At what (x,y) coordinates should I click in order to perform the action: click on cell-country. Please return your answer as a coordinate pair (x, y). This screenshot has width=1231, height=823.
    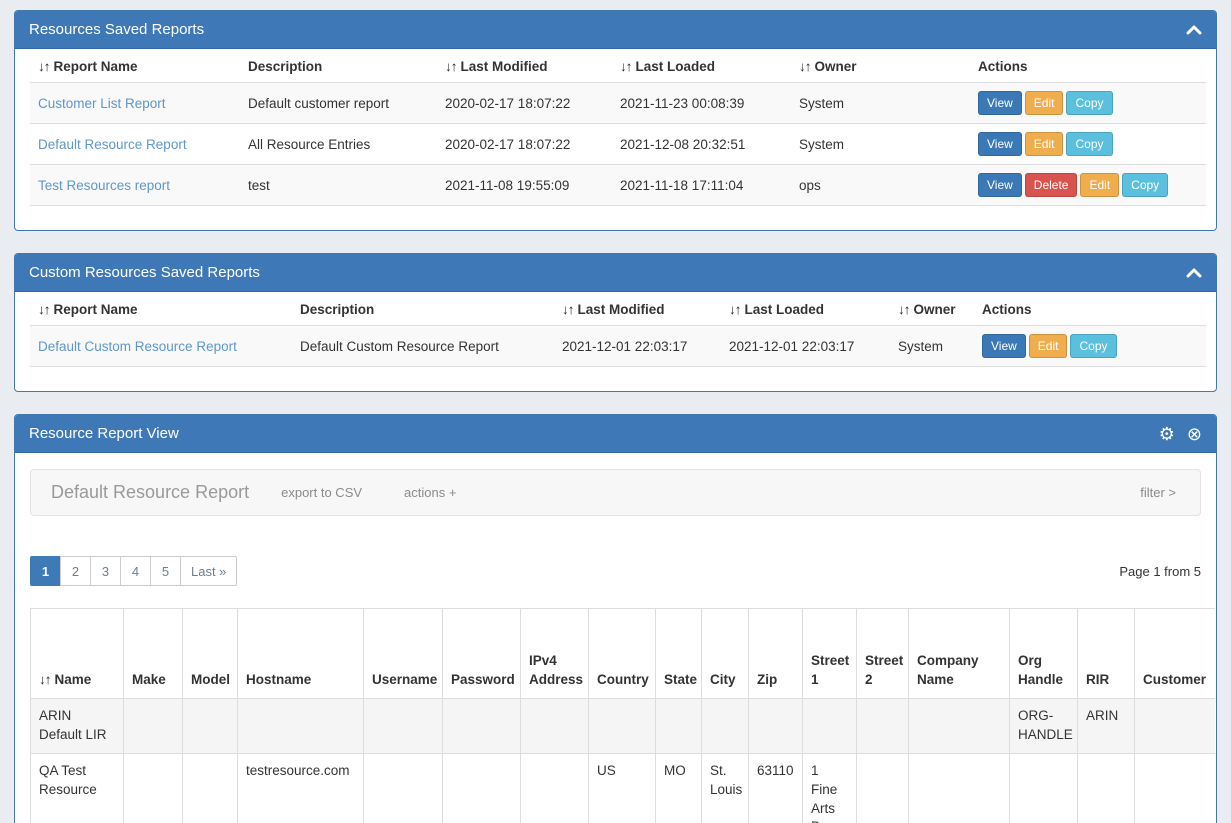
    Looking at the image, I should click on (622, 726).